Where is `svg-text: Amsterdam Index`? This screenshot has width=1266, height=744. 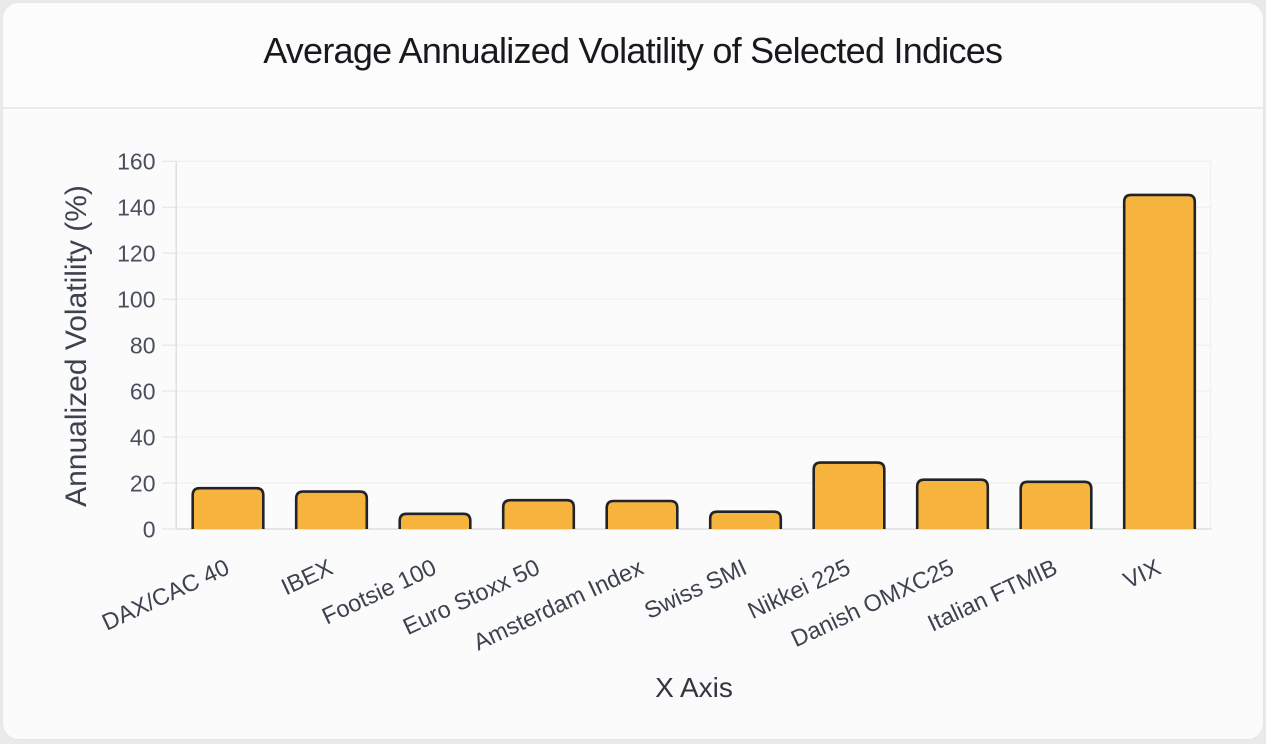 svg-text: Amsterdam Index is located at coordinates (558, 604).